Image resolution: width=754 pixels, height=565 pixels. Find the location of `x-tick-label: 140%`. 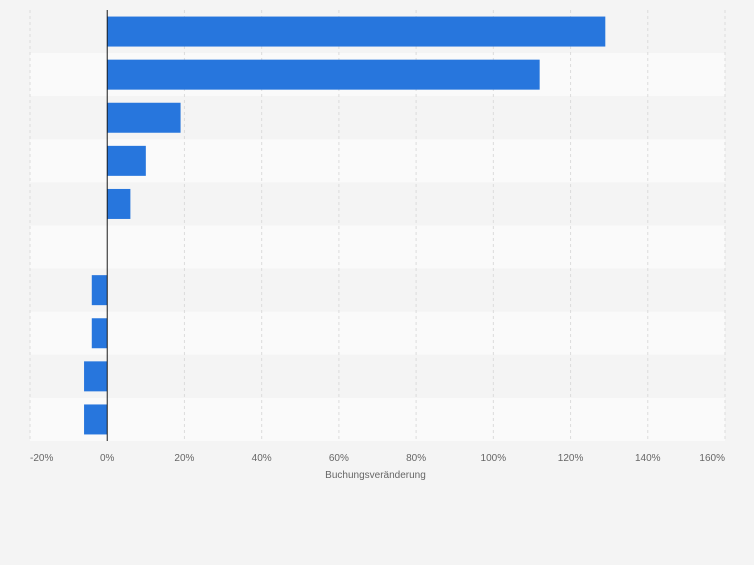

x-tick-label: 140% is located at coordinates (648, 458).